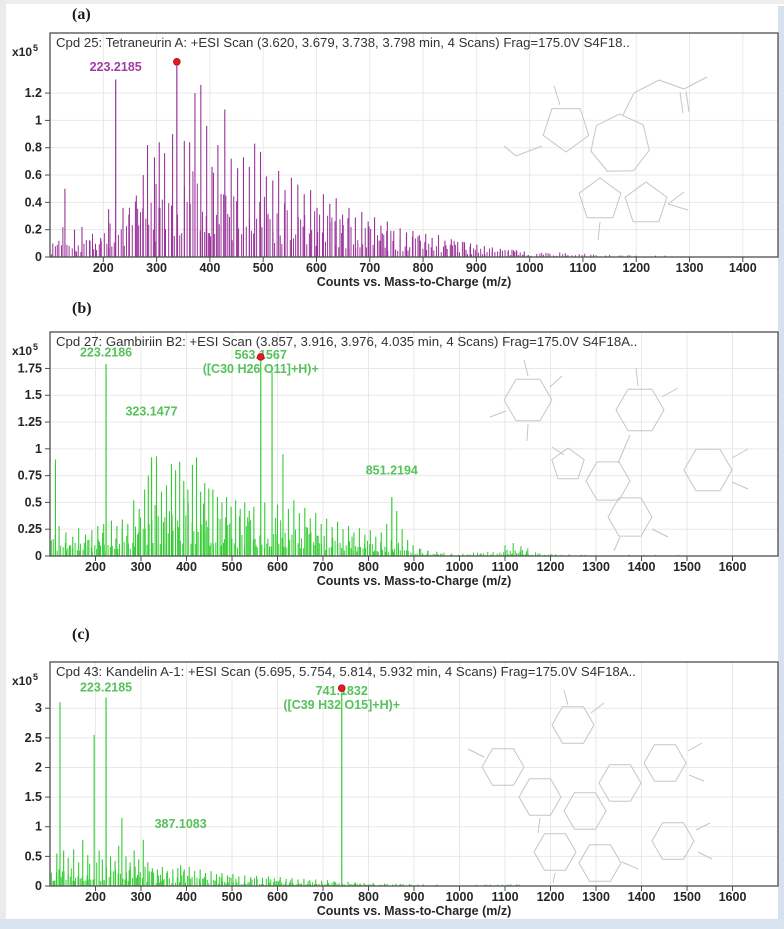 Image resolution: width=784 pixels, height=929 pixels. What do you see at coordinates (285, 789) in the screenshot?
I see `spectrum-peaks` at bounding box center [285, 789].